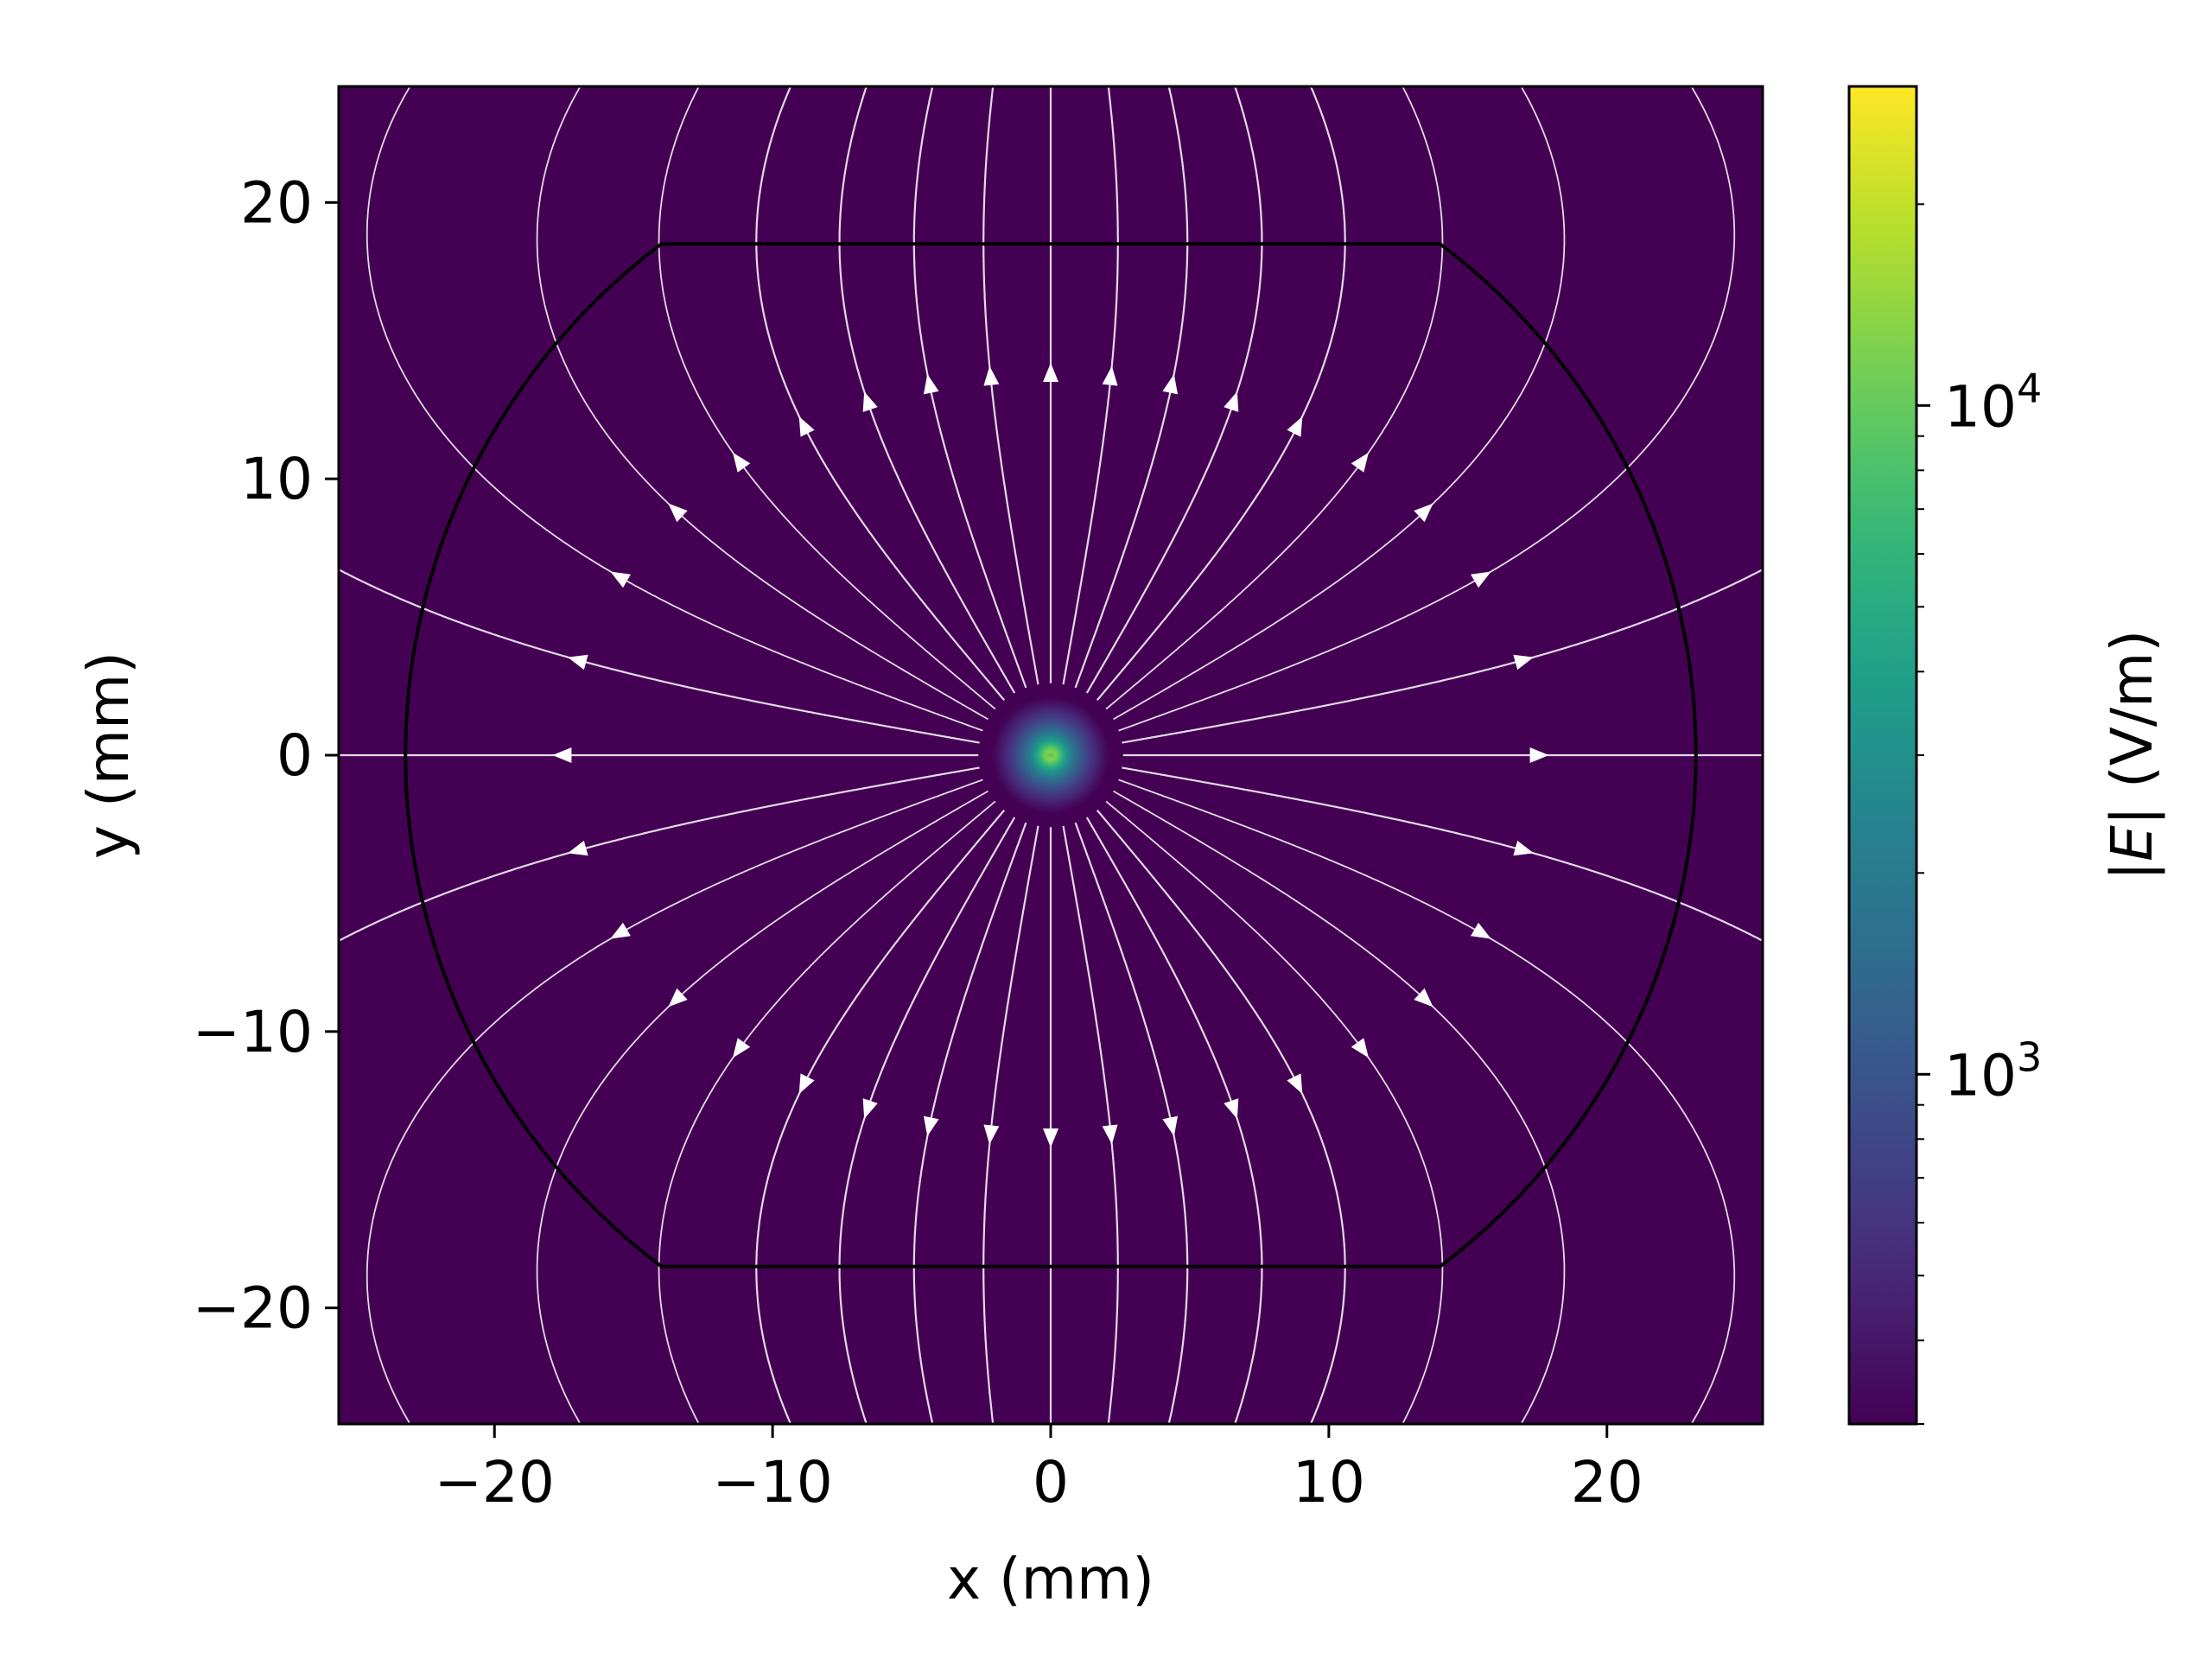 The image size is (2212, 1659). What do you see at coordinates (253, 1308) in the screenshot?
I see `y-tick-label: −20` at bounding box center [253, 1308].